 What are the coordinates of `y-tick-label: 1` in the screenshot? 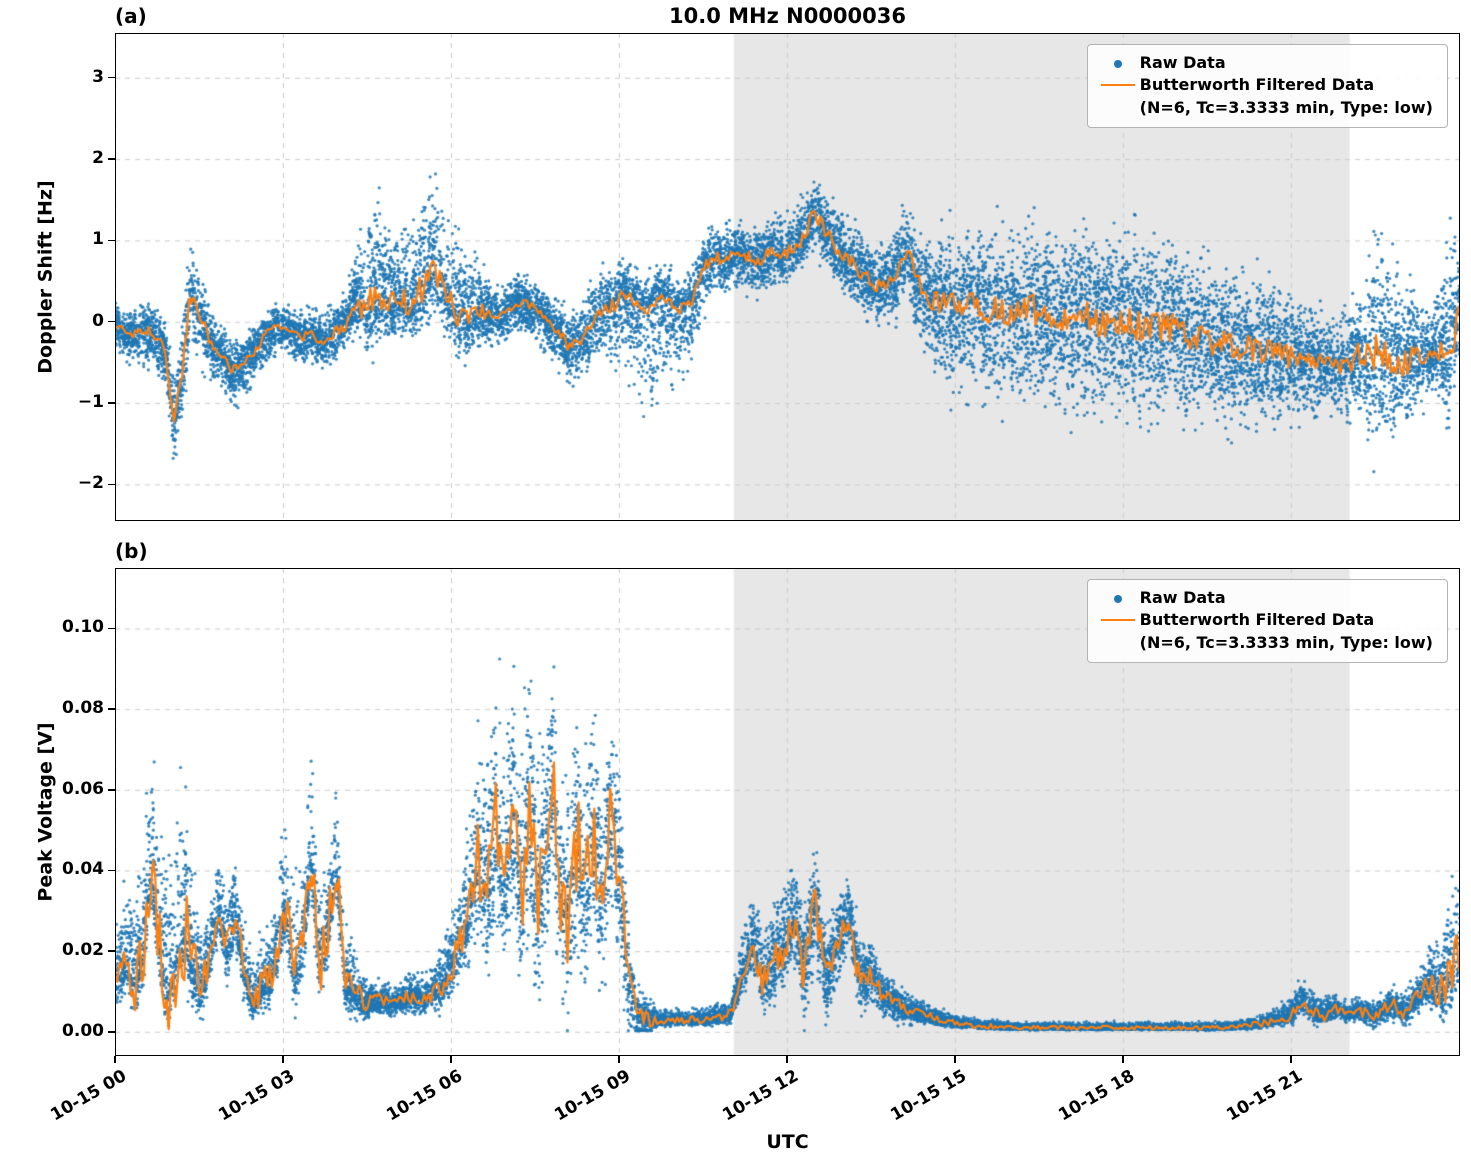 It's located at (98, 239).